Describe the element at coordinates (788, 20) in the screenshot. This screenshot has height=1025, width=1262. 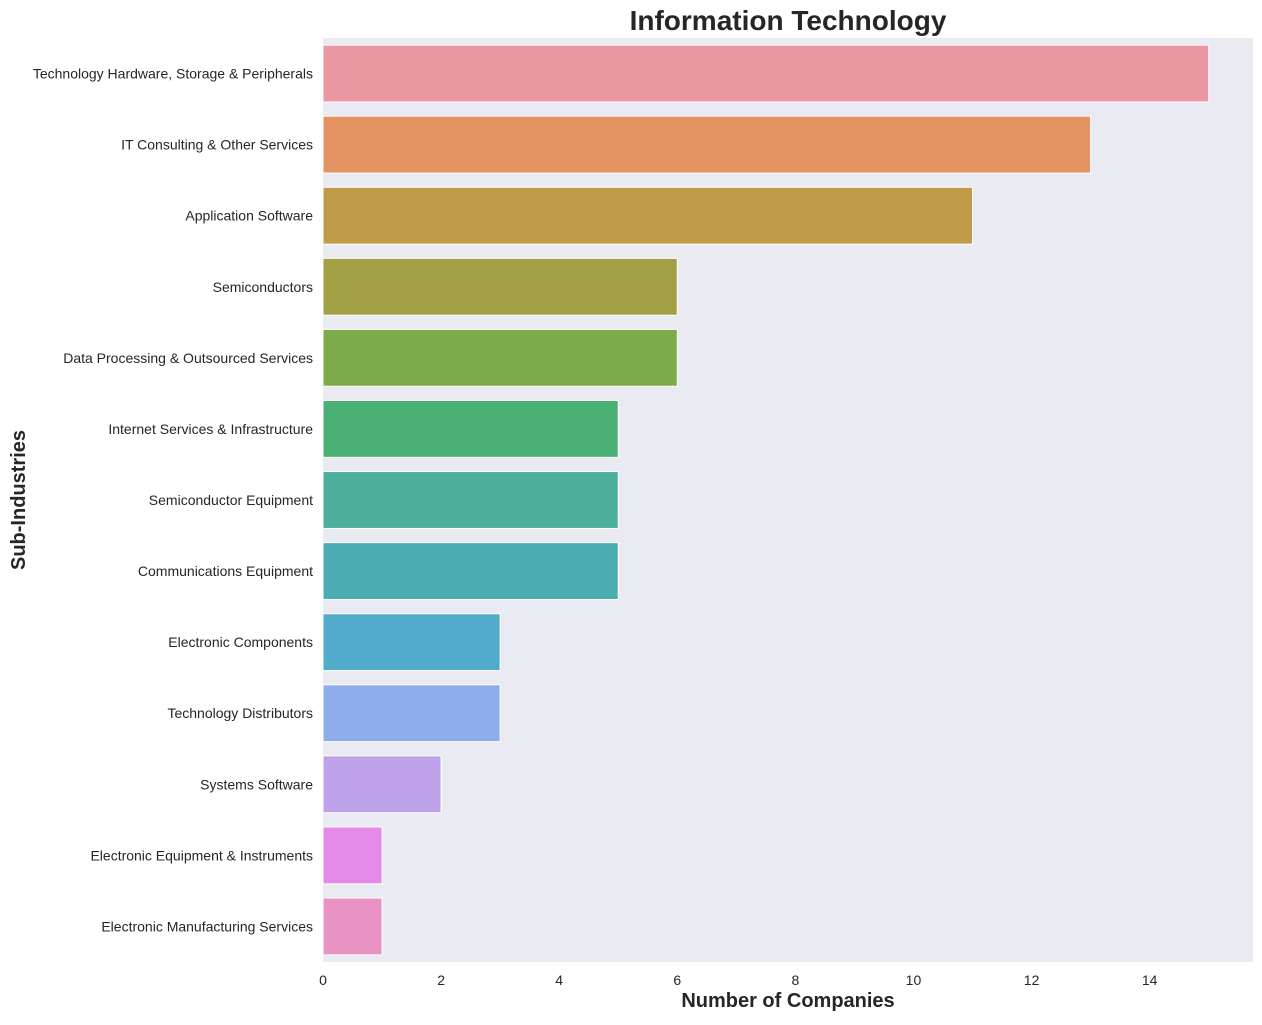
I see `chart-title: Information Technology` at that location.